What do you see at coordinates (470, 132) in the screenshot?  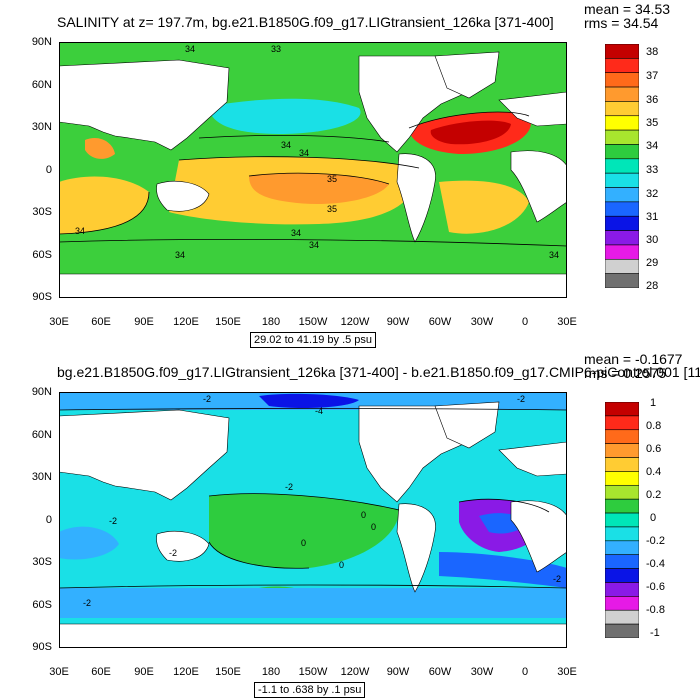 I see `north-atlantic-core` at bounding box center [470, 132].